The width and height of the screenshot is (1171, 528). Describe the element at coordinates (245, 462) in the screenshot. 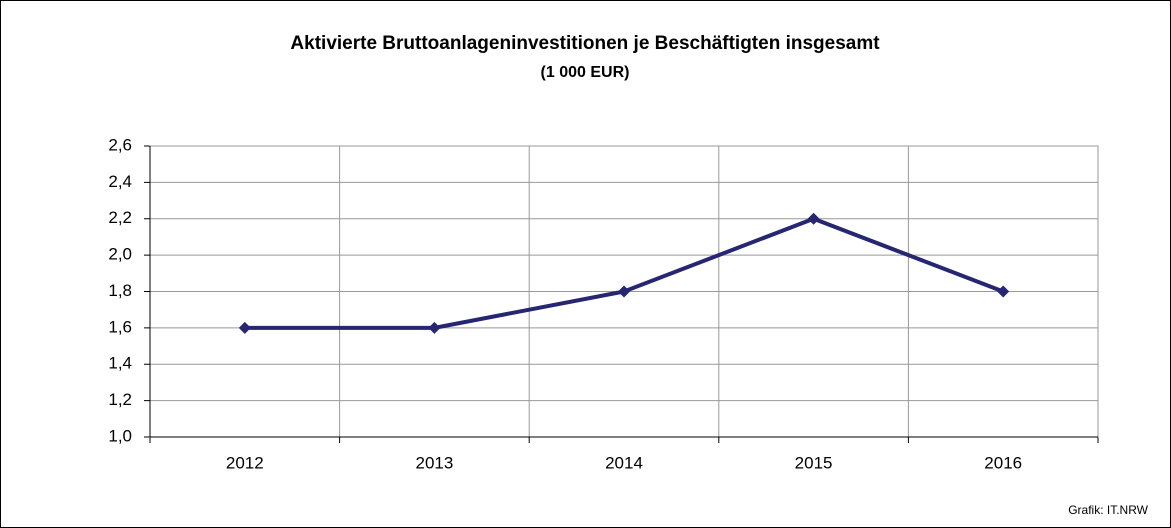

I see `x-tick-label: 2012` at that location.